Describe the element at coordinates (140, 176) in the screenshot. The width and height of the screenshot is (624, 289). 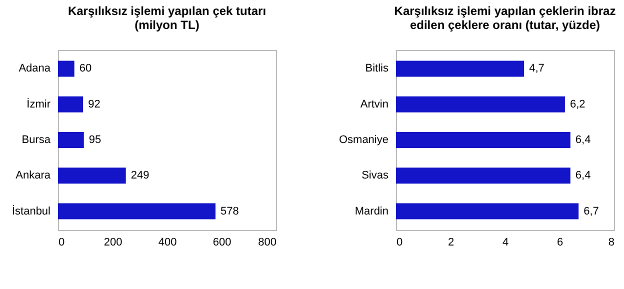
I see `data-label: 249` at that location.